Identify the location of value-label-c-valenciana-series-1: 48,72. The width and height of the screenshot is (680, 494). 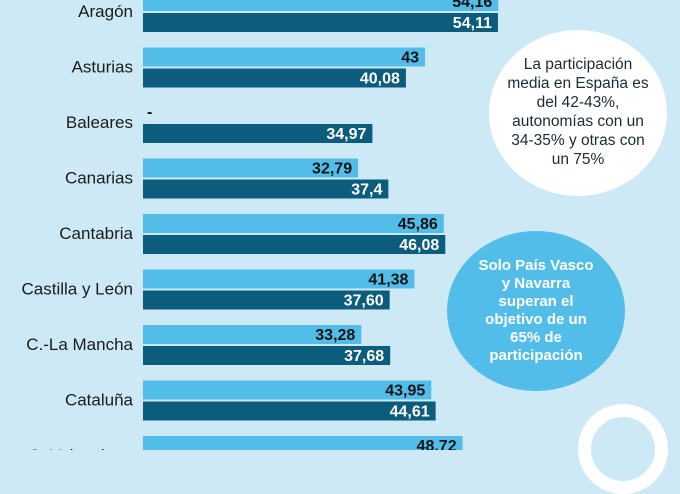
(437, 444).